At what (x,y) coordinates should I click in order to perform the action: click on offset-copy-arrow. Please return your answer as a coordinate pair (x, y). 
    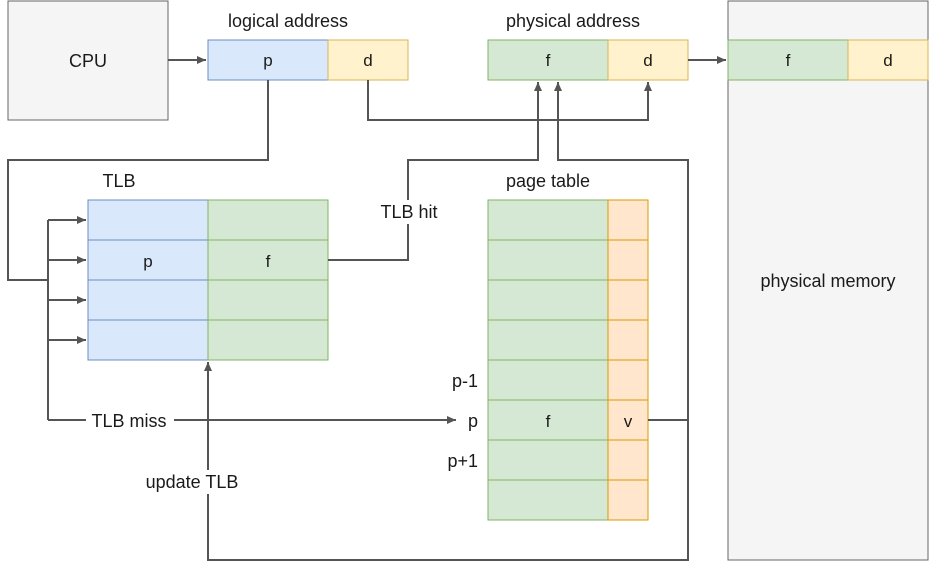
    Looking at the image, I should click on (509, 100).